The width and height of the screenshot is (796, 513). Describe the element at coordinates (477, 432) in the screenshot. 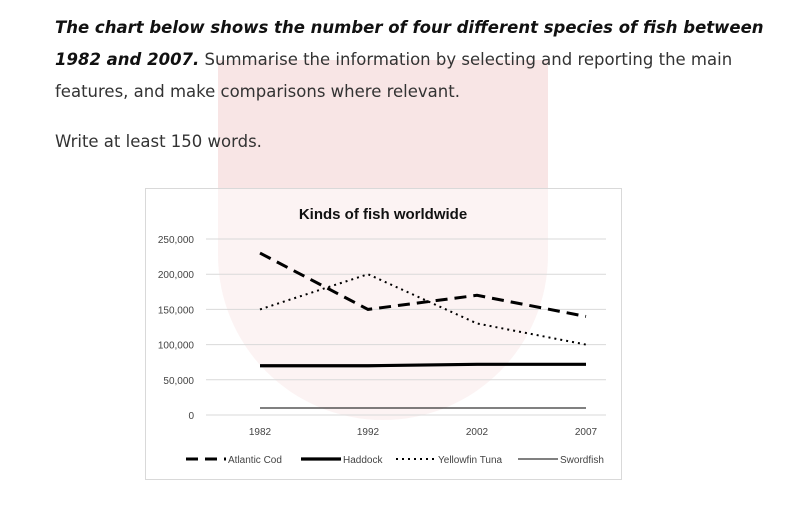

I see `x-tick-label: 2002` at that location.